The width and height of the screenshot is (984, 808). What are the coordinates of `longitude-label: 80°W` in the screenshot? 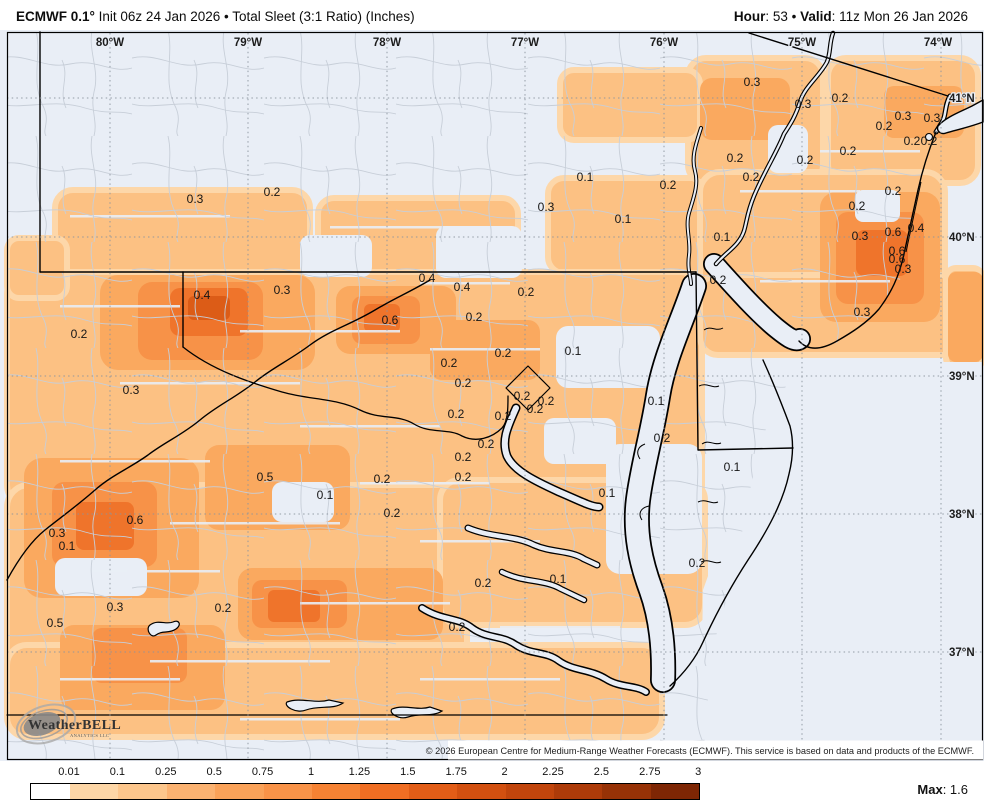 It's located at (110, 43).